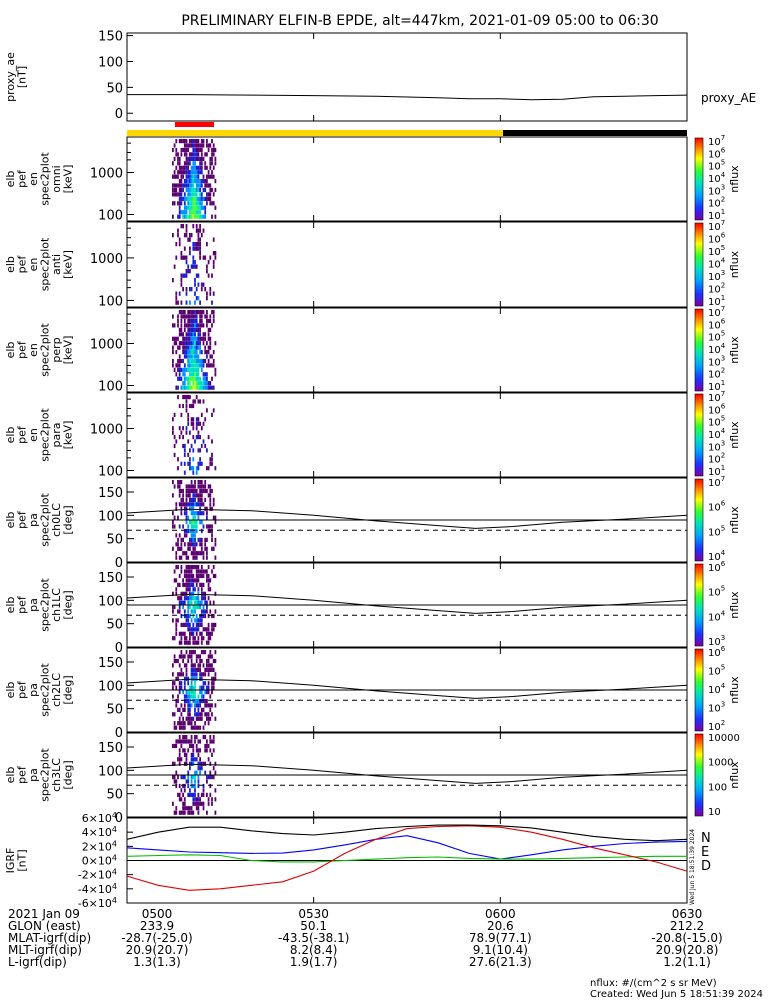  I want to click on ephemeris-value: -28.7(-25.0), so click(156, 938).